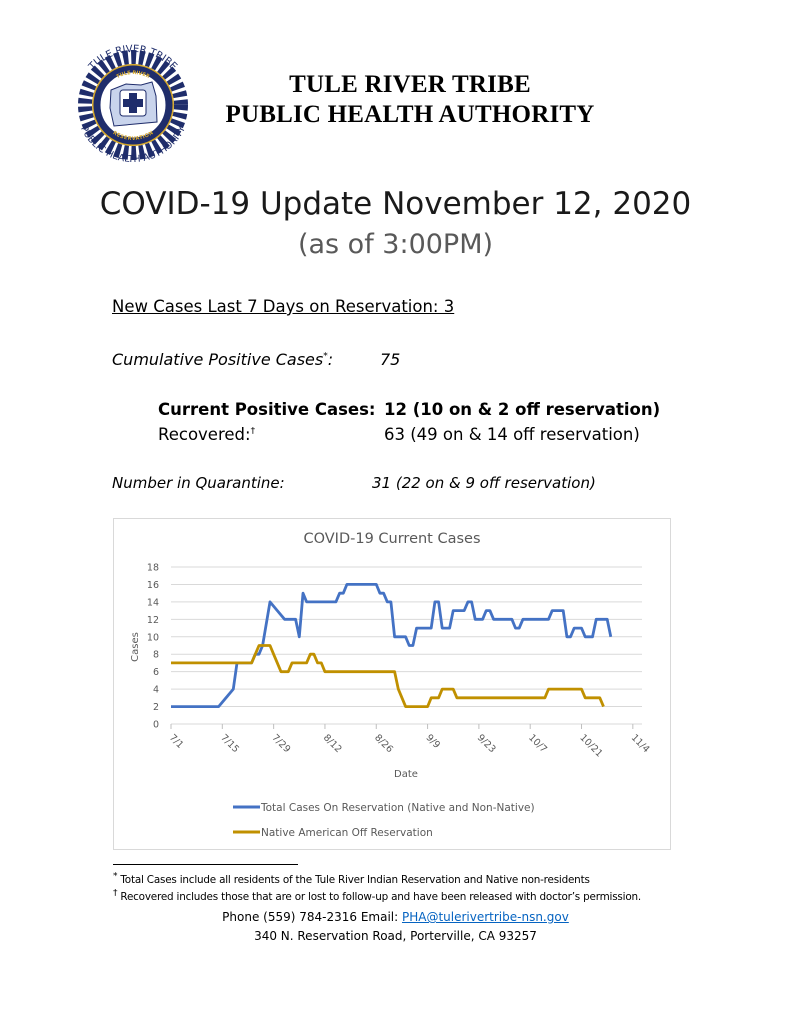 This screenshot has width=791, height=1024. Describe the element at coordinates (486, 743) in the screenshot. I see `x-tick-label: 9/23` at that location.